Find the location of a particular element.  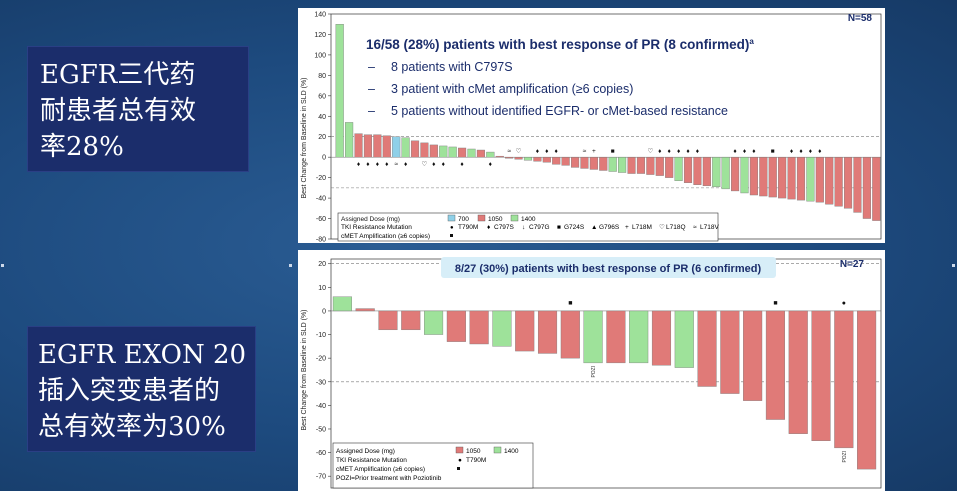

headline-banner is located at coordinates (608, 267).